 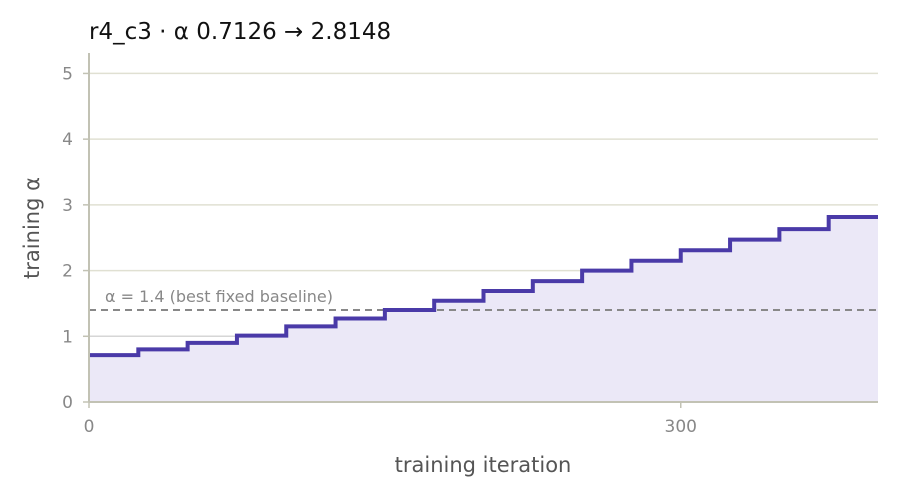 I want to click on x-ticks: 0 300, so click(x=390, y=419).